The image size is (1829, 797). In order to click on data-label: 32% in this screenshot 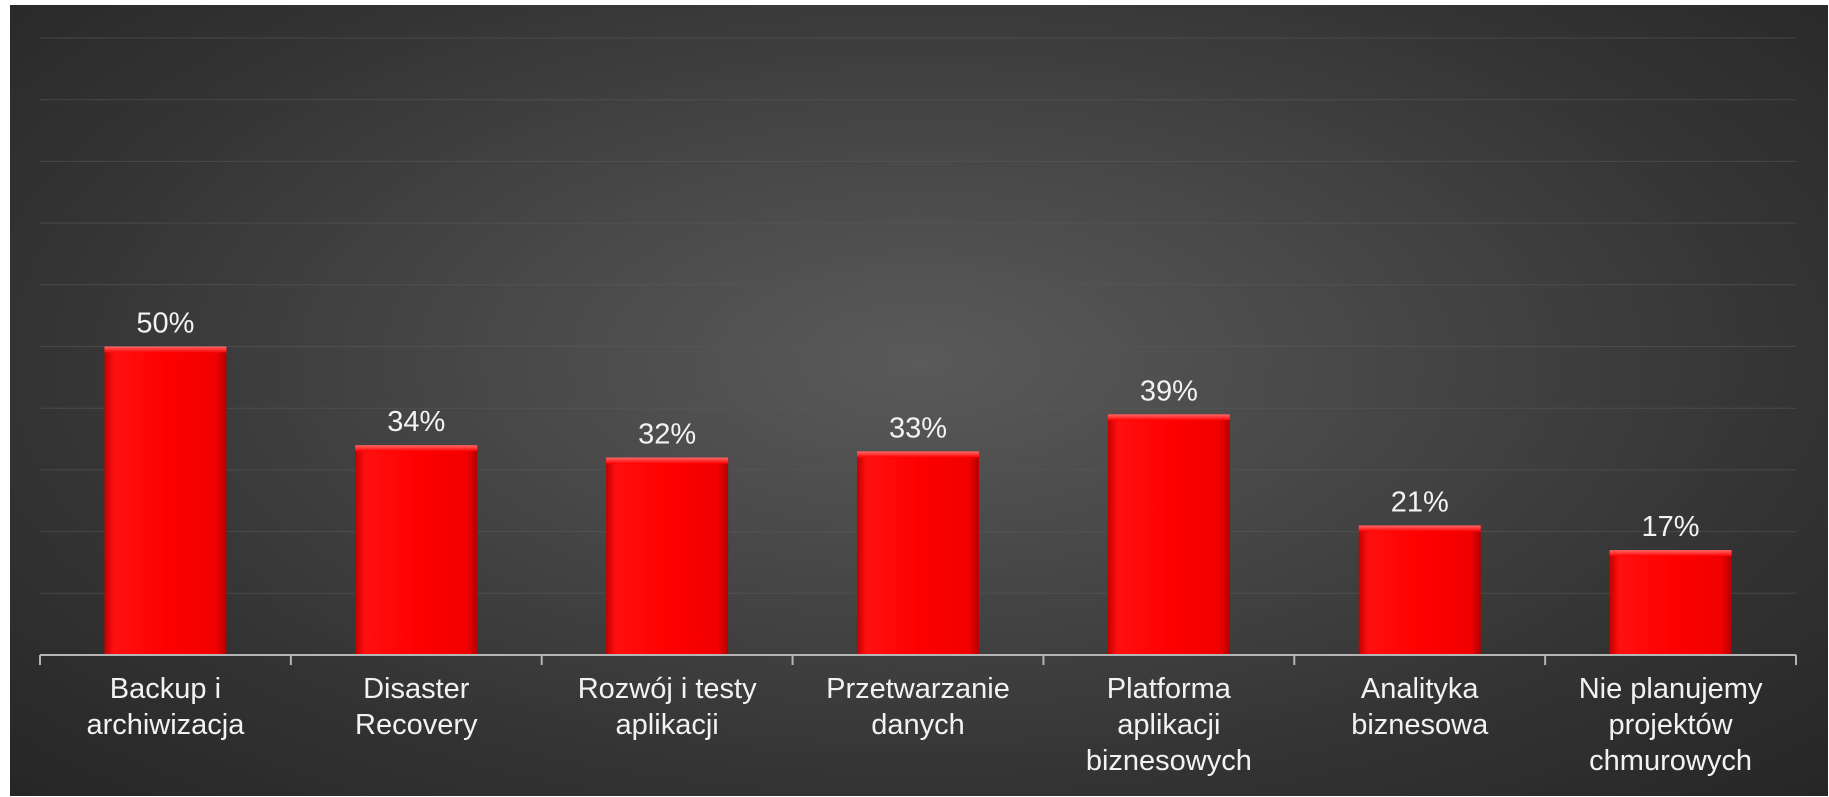, I will do `click(667, 435)`.